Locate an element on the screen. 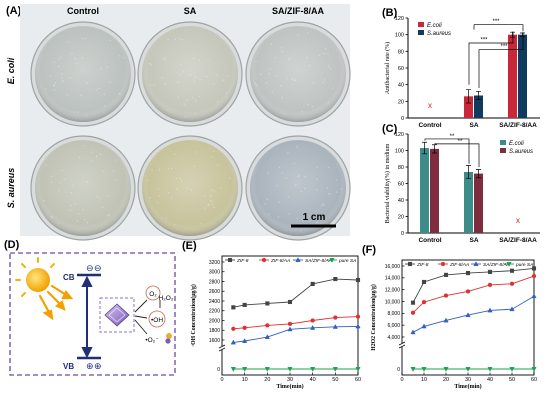 The image size is (550, 407). sun-icon is located at coordinates (35, 277).